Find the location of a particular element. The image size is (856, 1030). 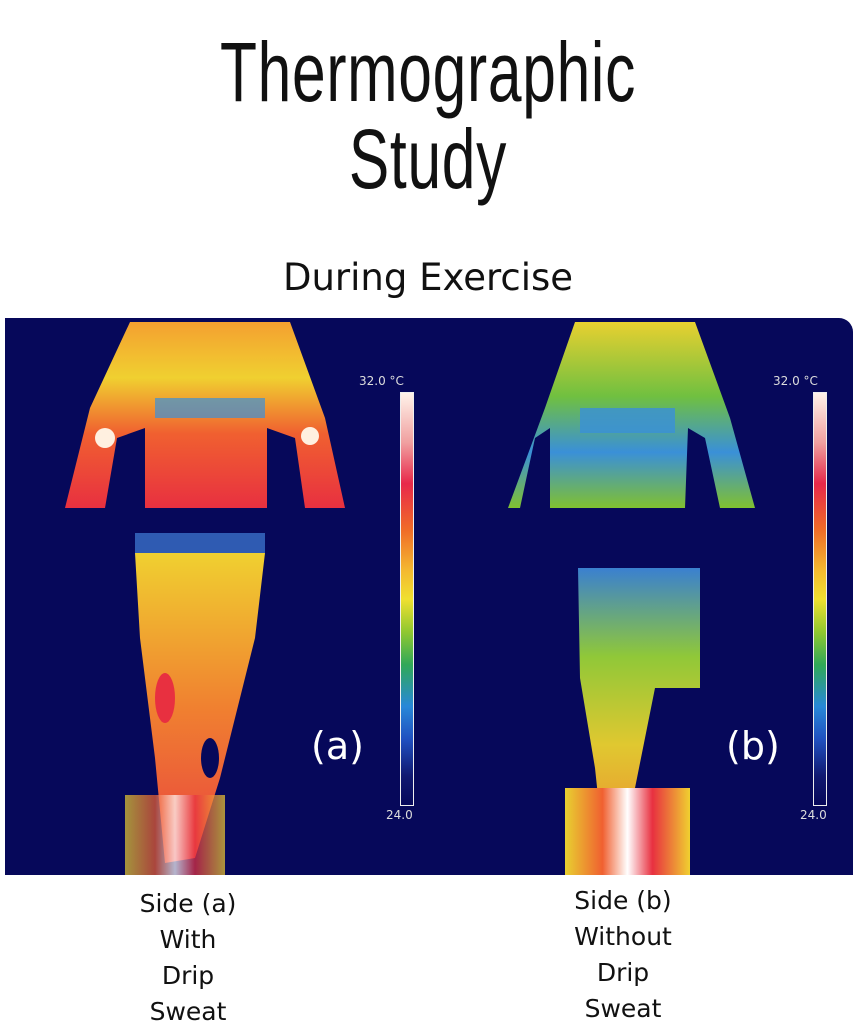

scale-max-label-b: 32.0 °C is located at coordinates (795, 381).